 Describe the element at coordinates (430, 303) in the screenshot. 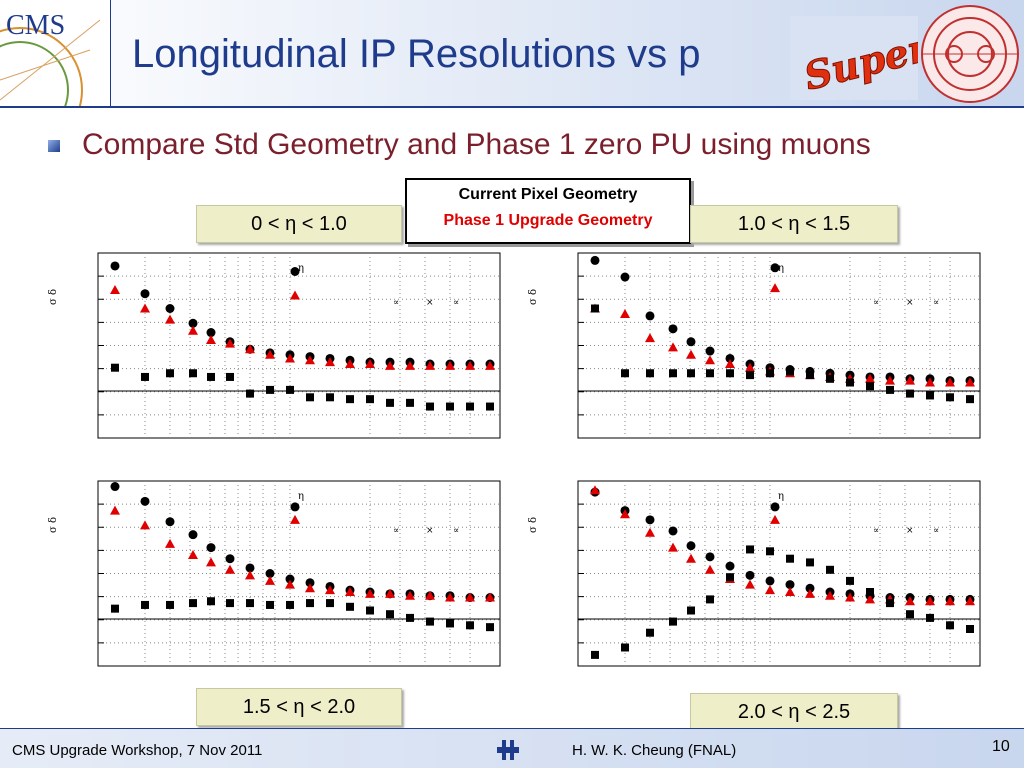

I see `inline-marker-text: ×` at that location.